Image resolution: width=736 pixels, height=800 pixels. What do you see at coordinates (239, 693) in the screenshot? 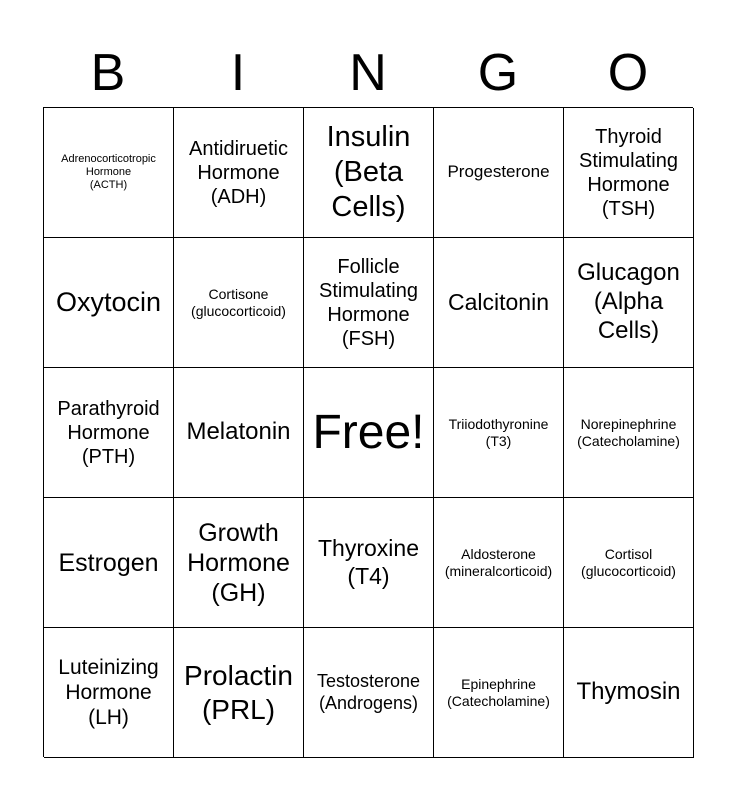
I see `bingo-cell: Prolactin (PRL)` at bounding box center [239, 693].